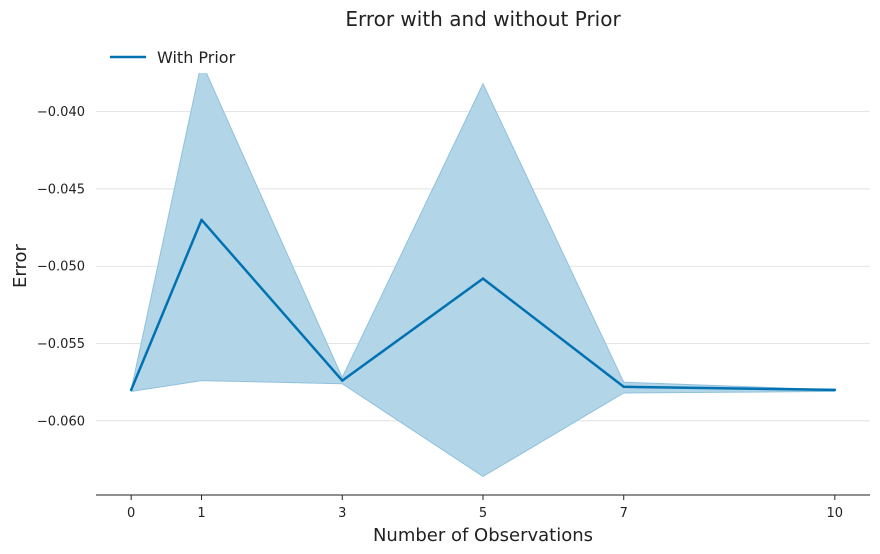  I want to click on x-tick-layer: 0 1 3 5 7 10, so click(485, 508).